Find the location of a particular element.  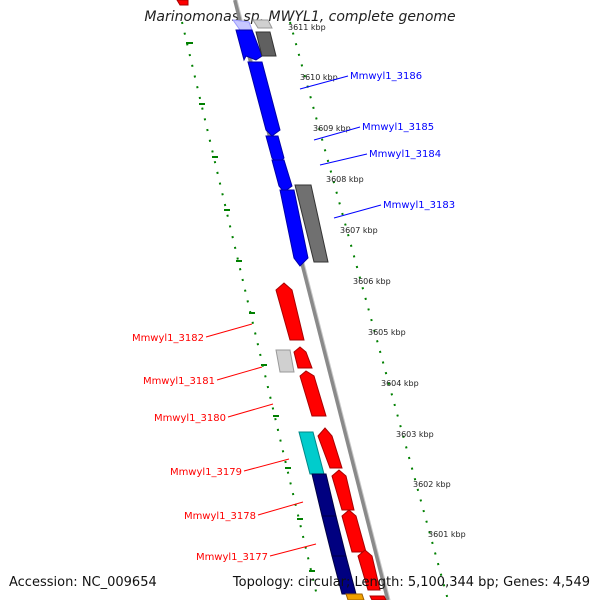

tick-label: 3605 kbp is located at coordinates (387, 332).